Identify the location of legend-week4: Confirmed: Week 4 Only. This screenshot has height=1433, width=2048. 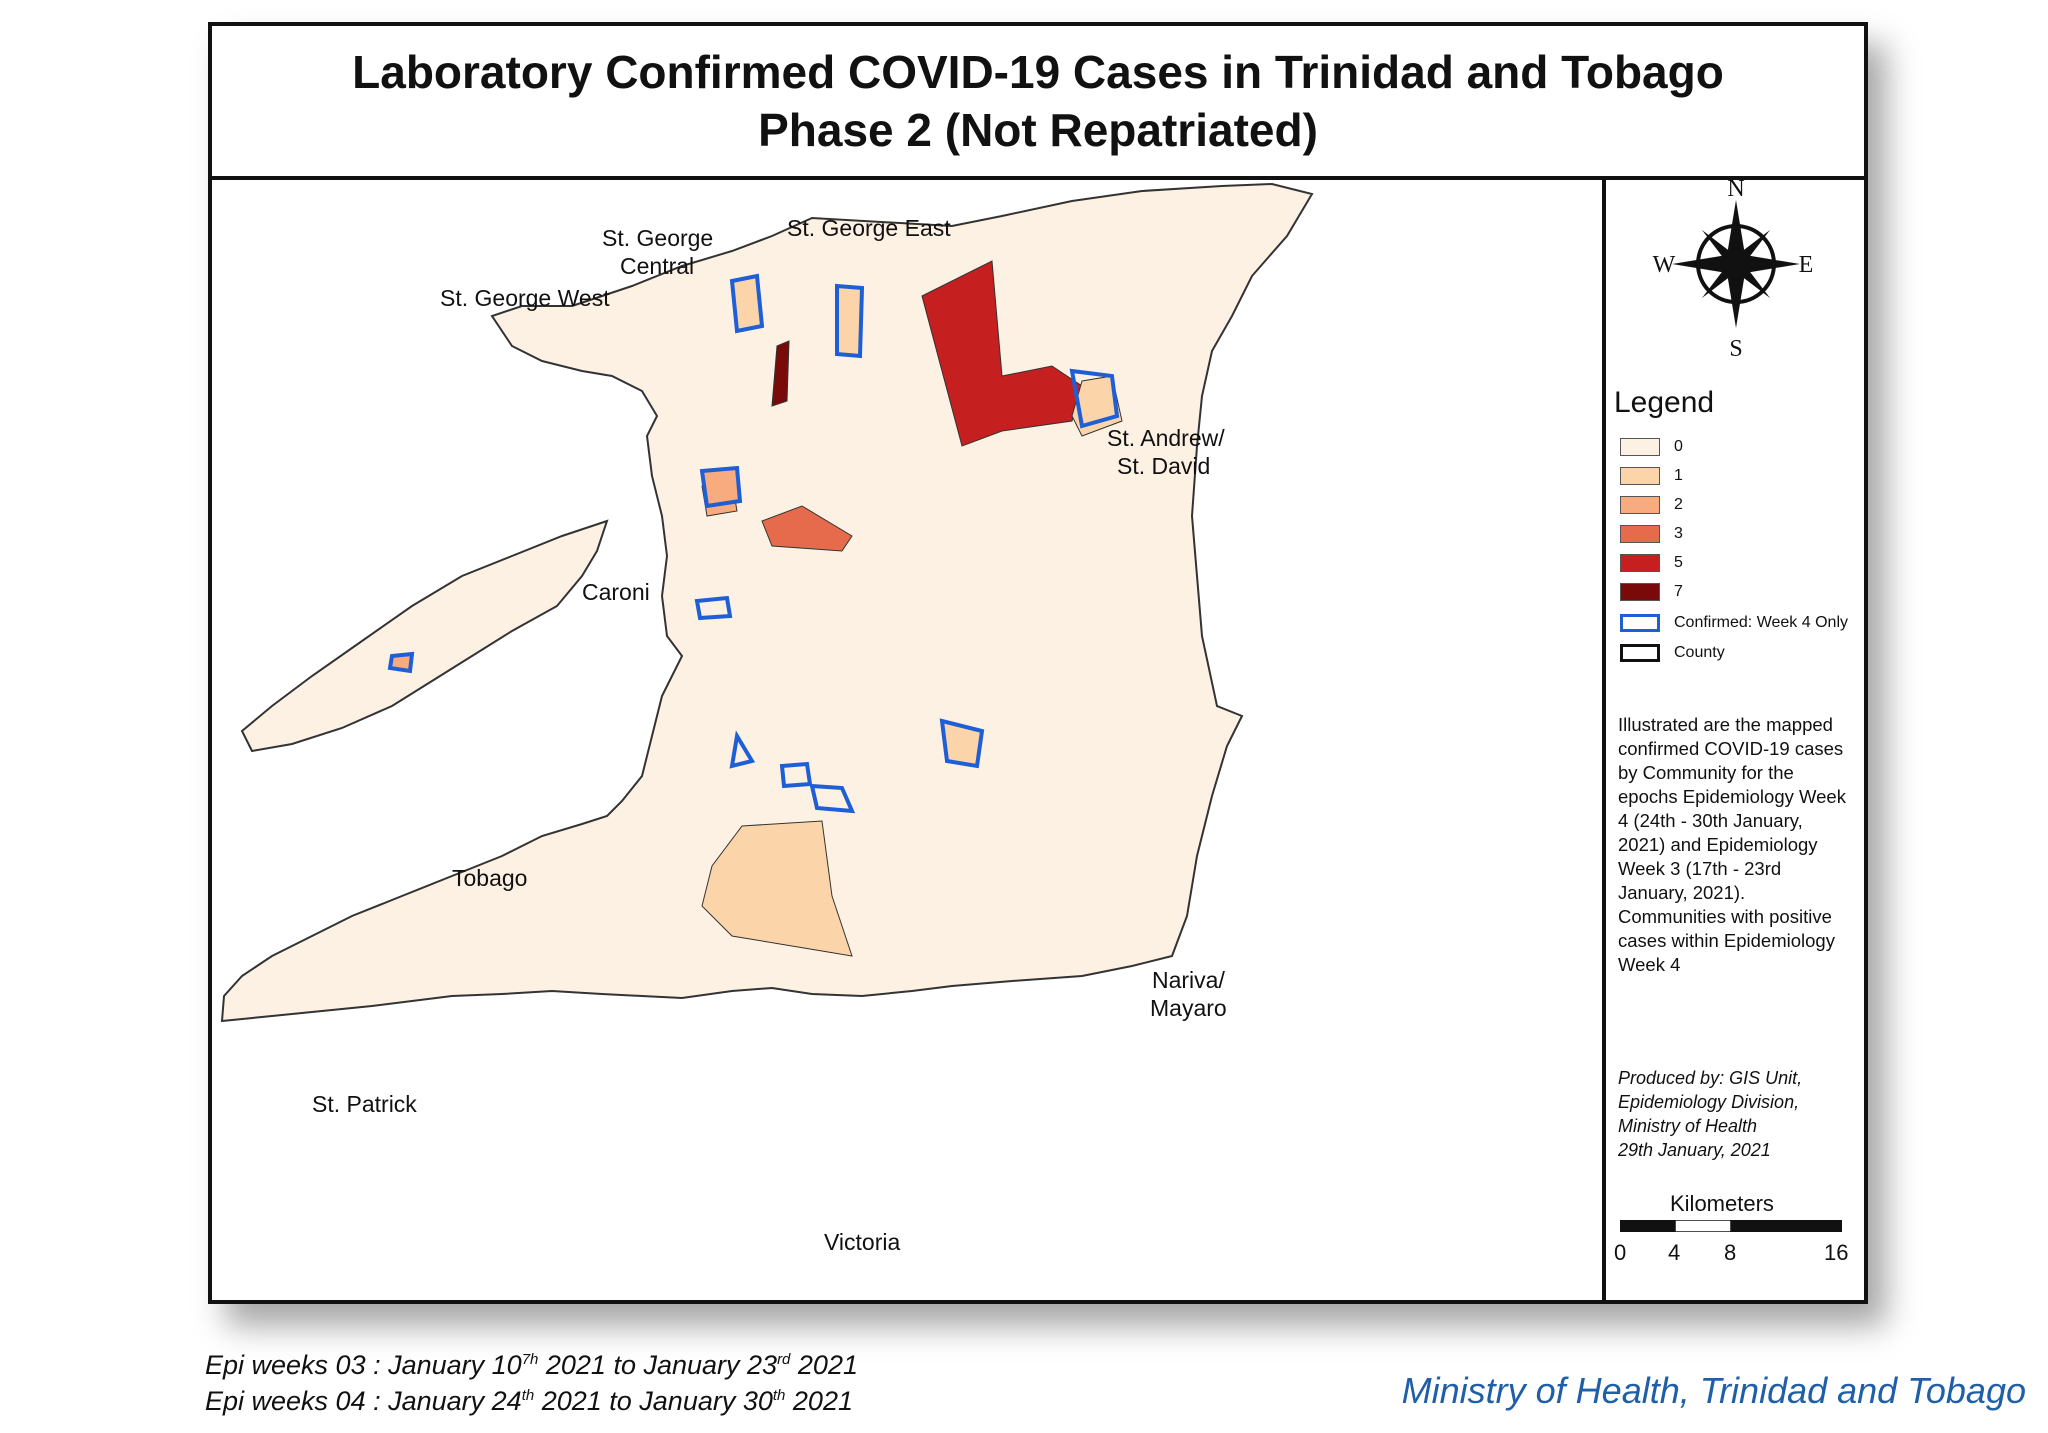
(1734, 623).